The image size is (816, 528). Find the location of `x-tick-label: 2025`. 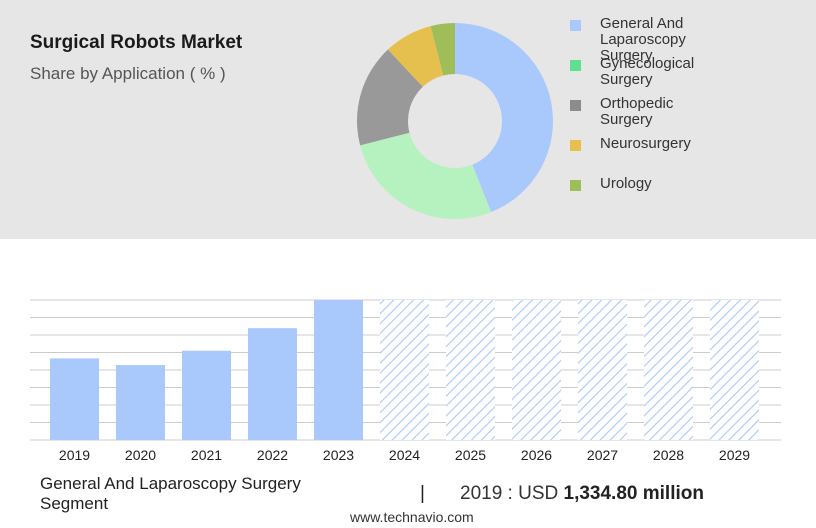

x-tick-label: 2025 is located at coordinates (470, 455).